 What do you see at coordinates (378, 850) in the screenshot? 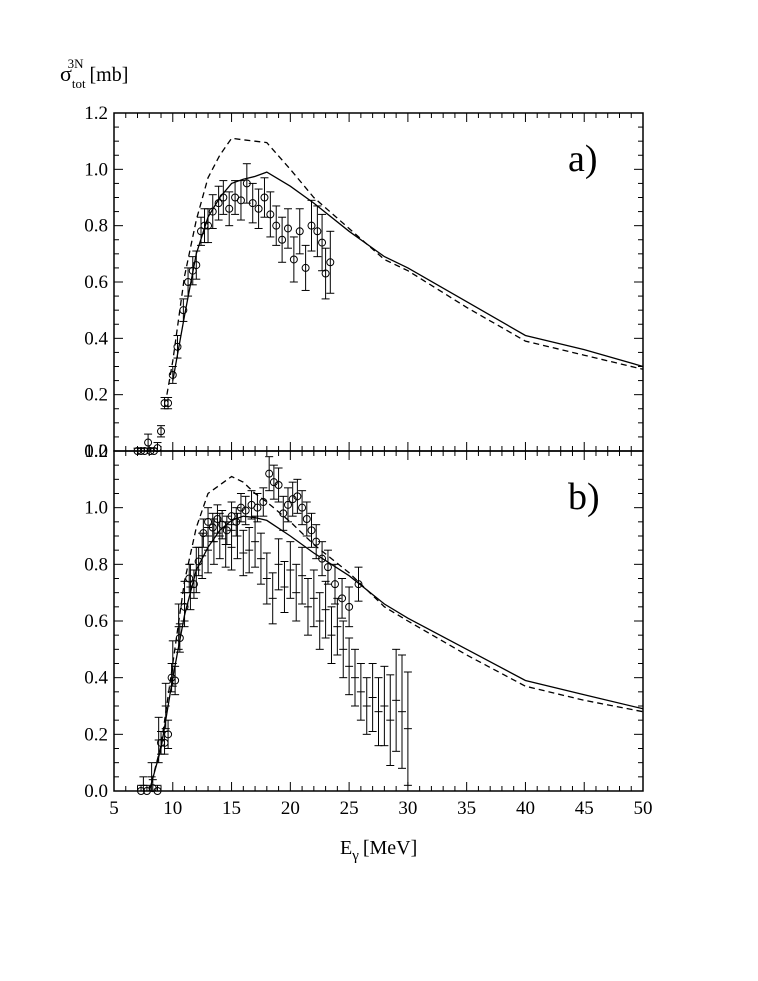
I see `x-axis-label: Eγ [MeV]` at bounding box center [378, 850].